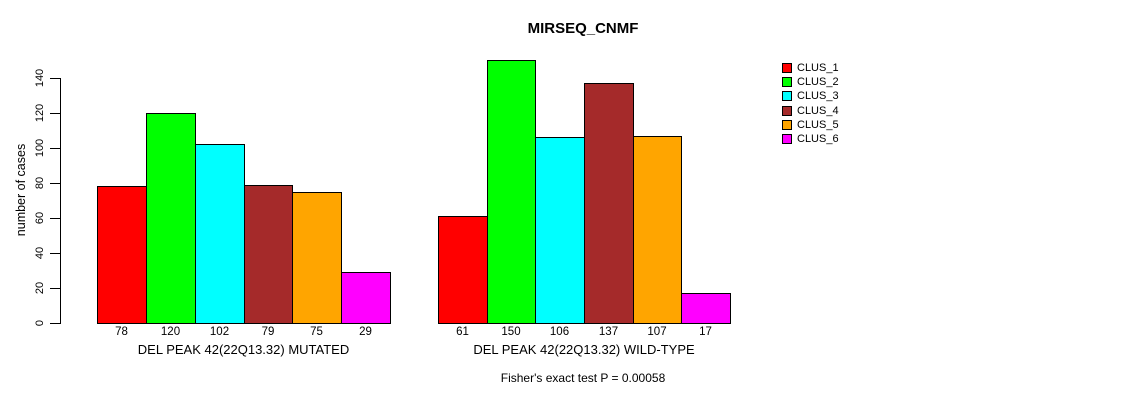 This screenshot has height=400, width=1140. I want to click on legend-label: CLUS_1, so click(818, 68).